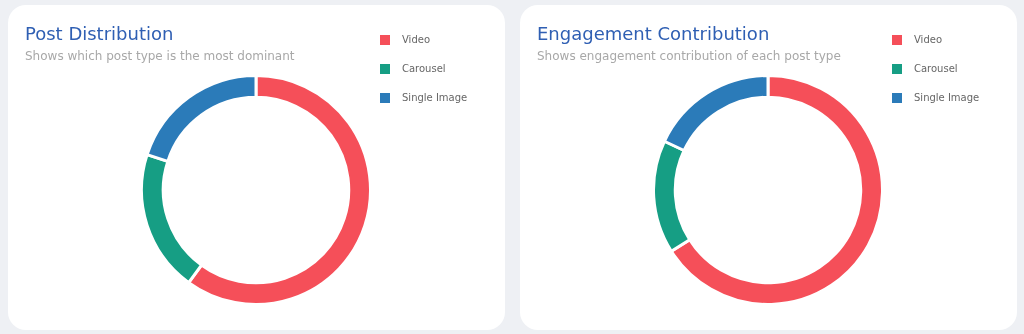 This screenshot has height=334, width=1024. I want to click on text: Shows which post type is the most dominant, so click(160, 56).